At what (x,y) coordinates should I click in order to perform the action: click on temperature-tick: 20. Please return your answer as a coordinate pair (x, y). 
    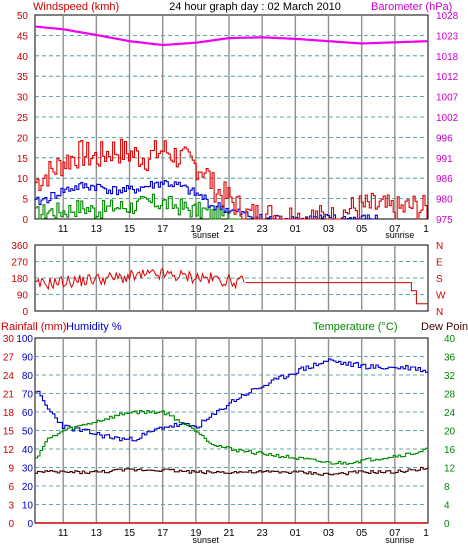
    Looking at the image, I should click on (450, 432).